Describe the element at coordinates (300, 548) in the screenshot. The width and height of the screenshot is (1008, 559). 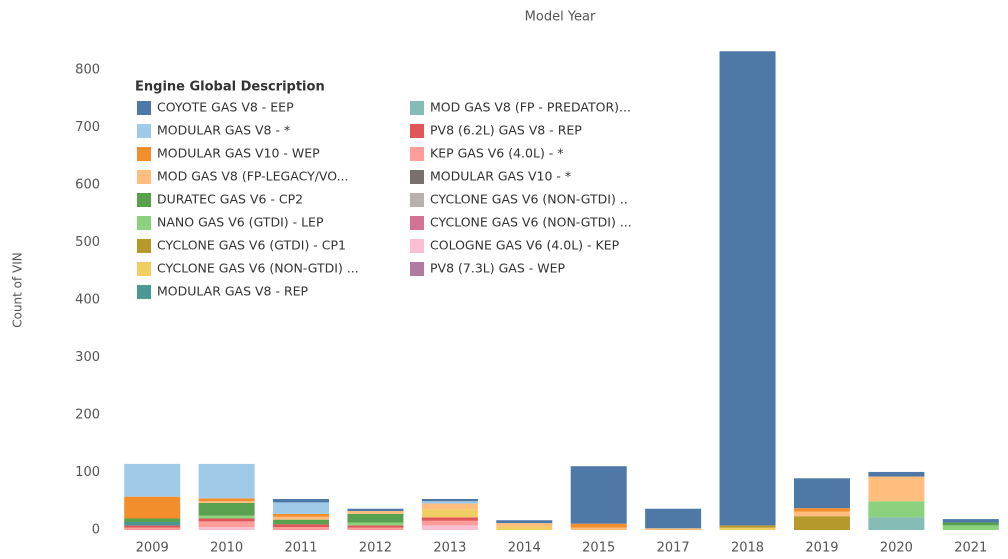
I see `x-tick-label: 2011` at that location.